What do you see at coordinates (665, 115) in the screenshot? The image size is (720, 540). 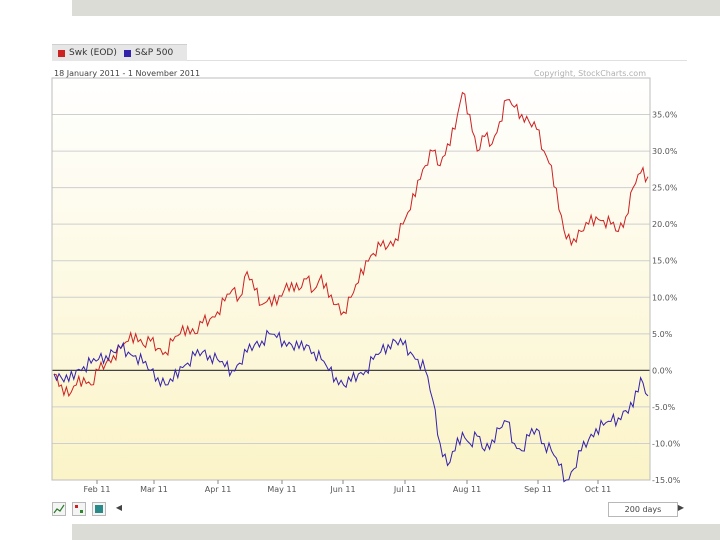 I see `y-tick-label: 35.0%` at bounding box center [665, 115].